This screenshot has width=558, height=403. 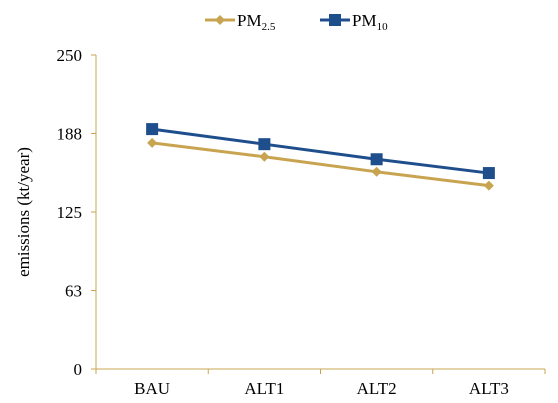 I want to click on y-ticks: 0 63 125 188 250, so click(x=76, y=212).